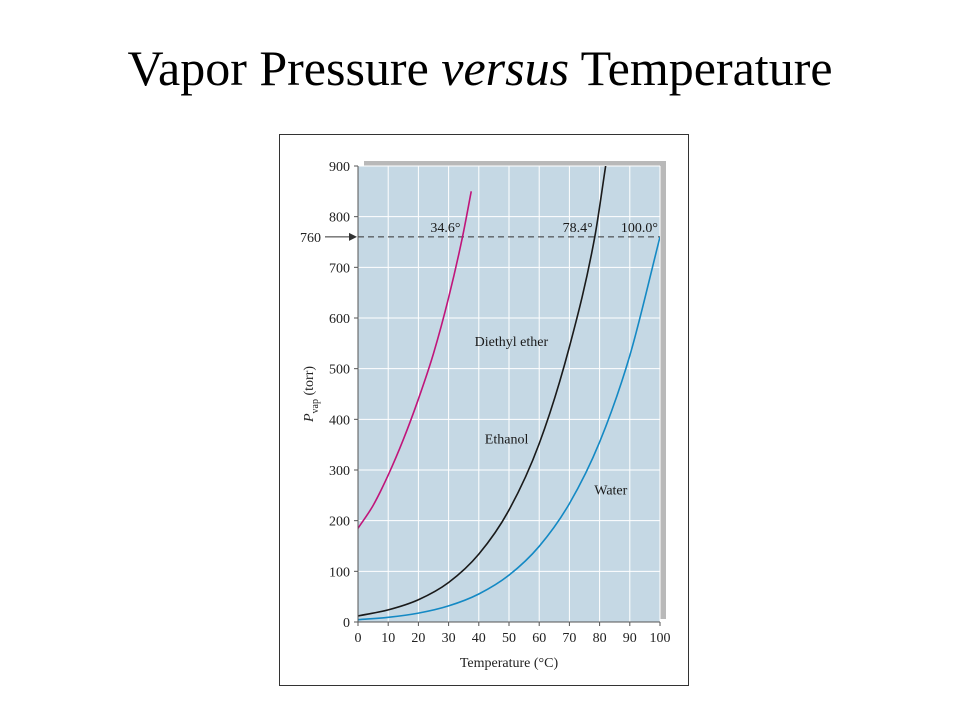  Describe the element at coordinates (339, 218) in the screenshot. I see `y-tick-label: 800` at that location.